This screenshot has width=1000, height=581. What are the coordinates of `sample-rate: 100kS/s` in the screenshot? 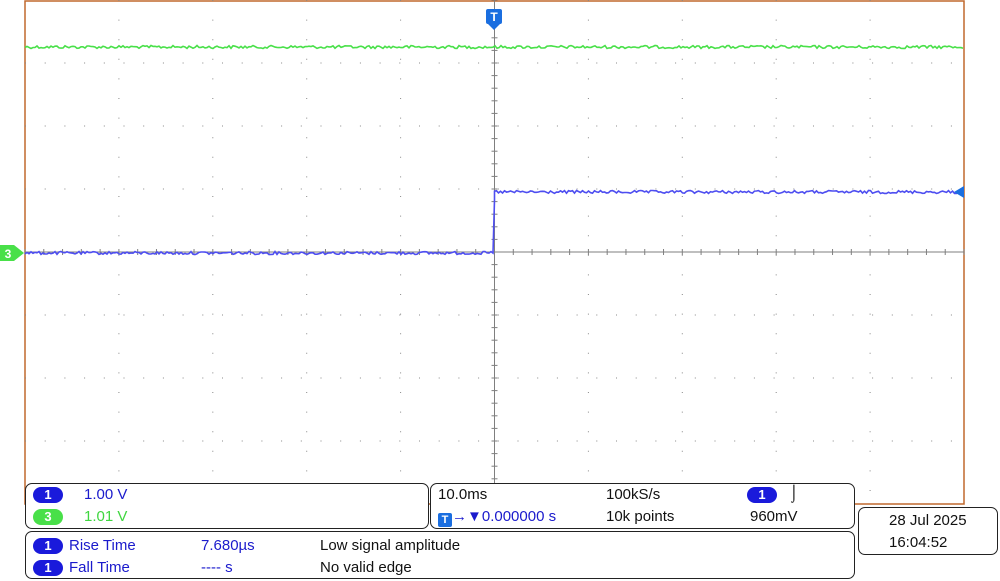 It's located at (633, 494).